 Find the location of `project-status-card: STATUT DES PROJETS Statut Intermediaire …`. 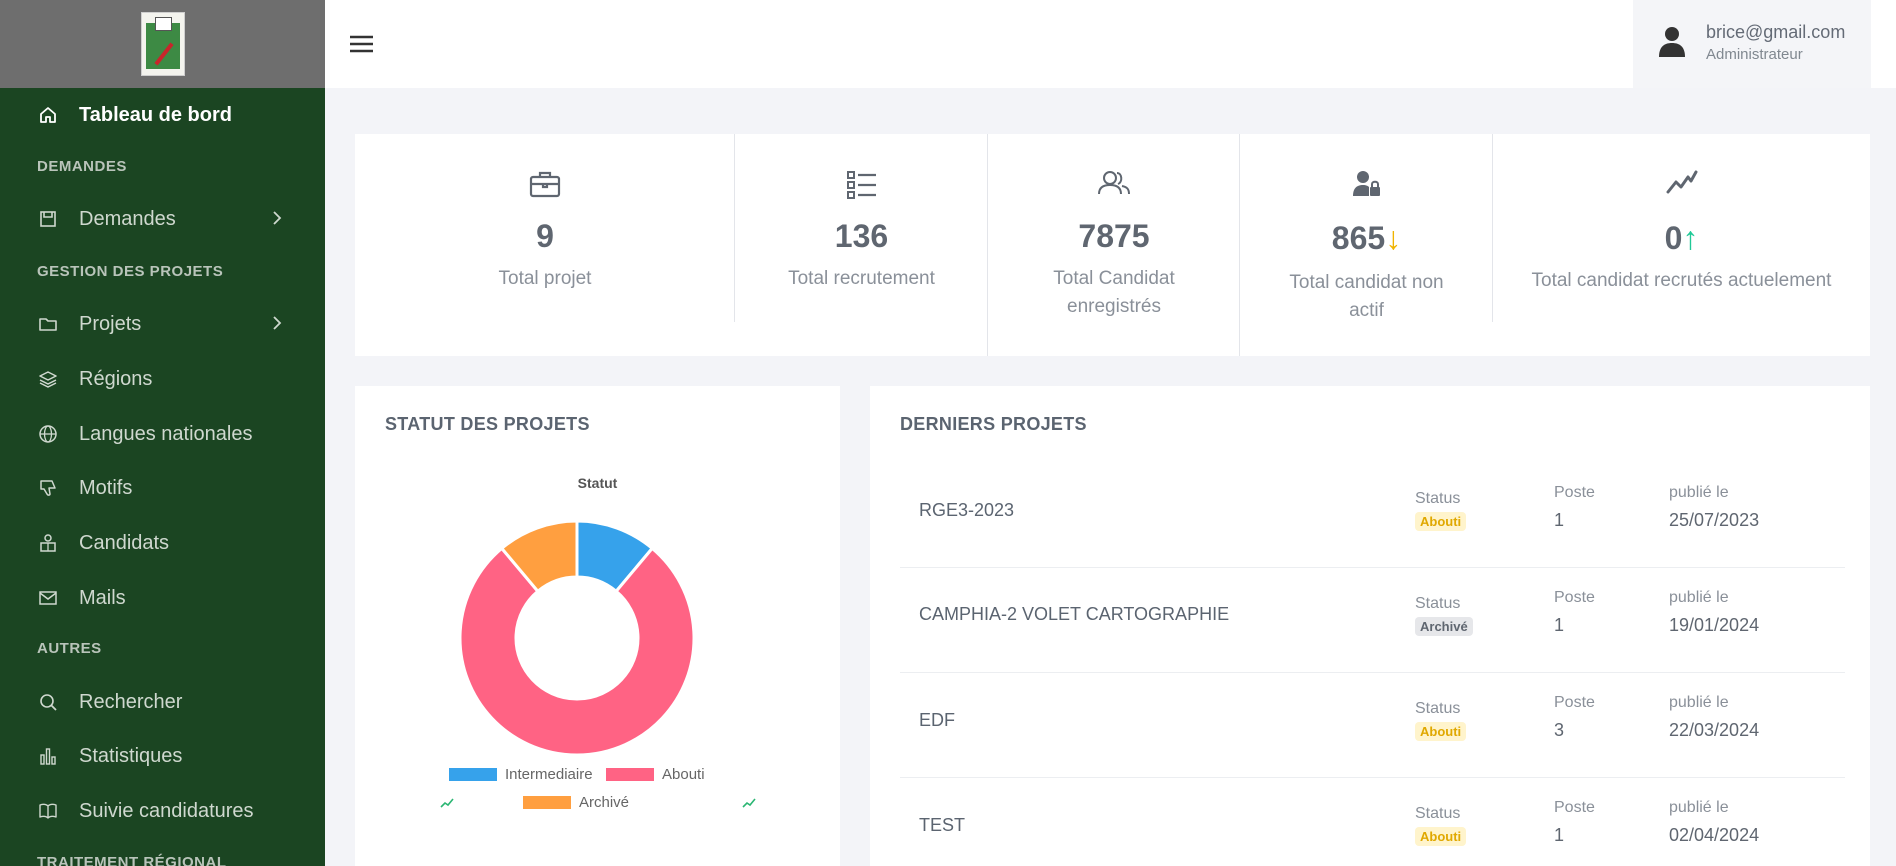

project-status-card: STATUT DES PROJETS Statut Intermediaire … is located at coordinates (597, 626).